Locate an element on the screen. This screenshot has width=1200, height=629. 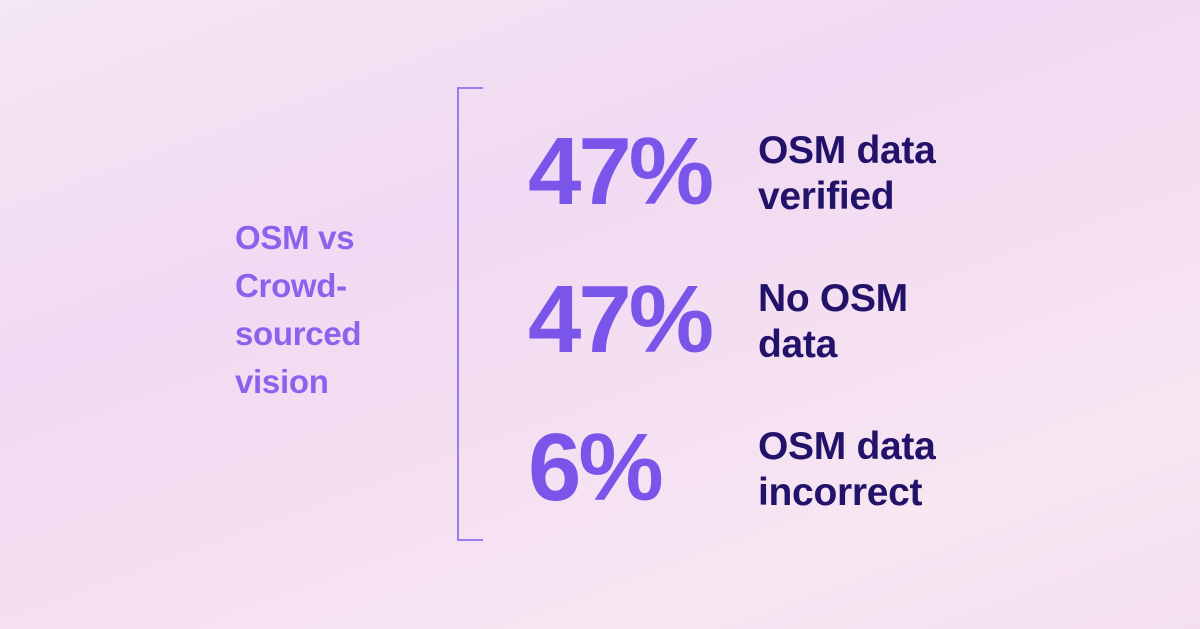
stat-row: 47% OSM data verified is located at coordinates (808, 177).